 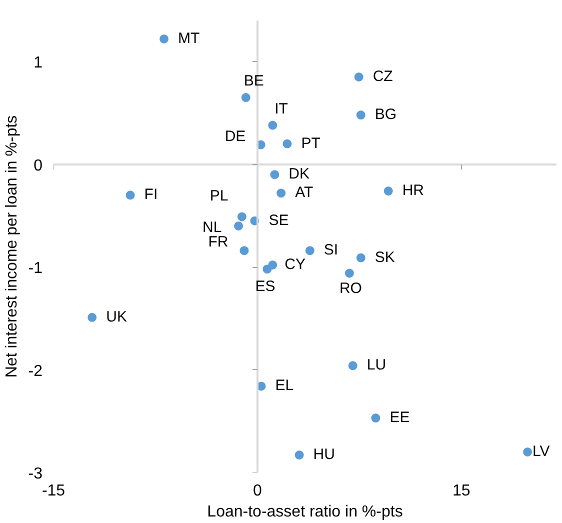 What do you see at coordinates (382, 76) in the screenshot?
I see `annotation: CZ` at bounding box center [382, 76].